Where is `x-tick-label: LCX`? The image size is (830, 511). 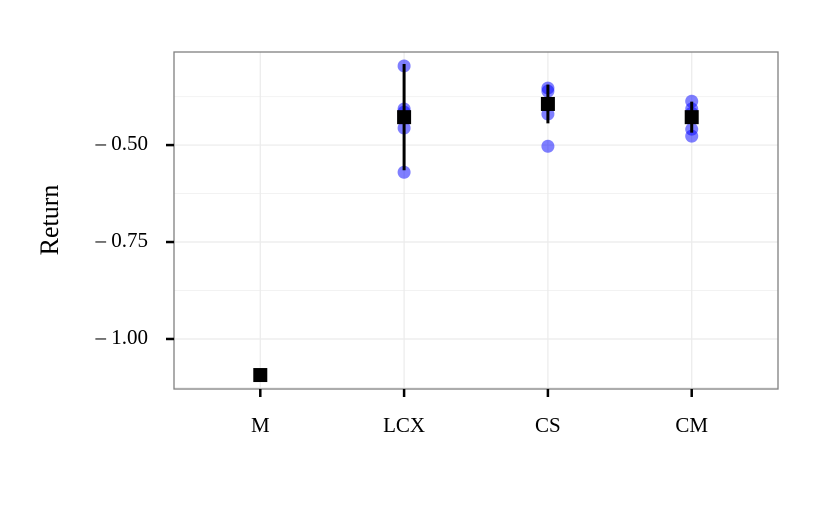 x-tick-label: LCX is located at coordinates (404, 425).